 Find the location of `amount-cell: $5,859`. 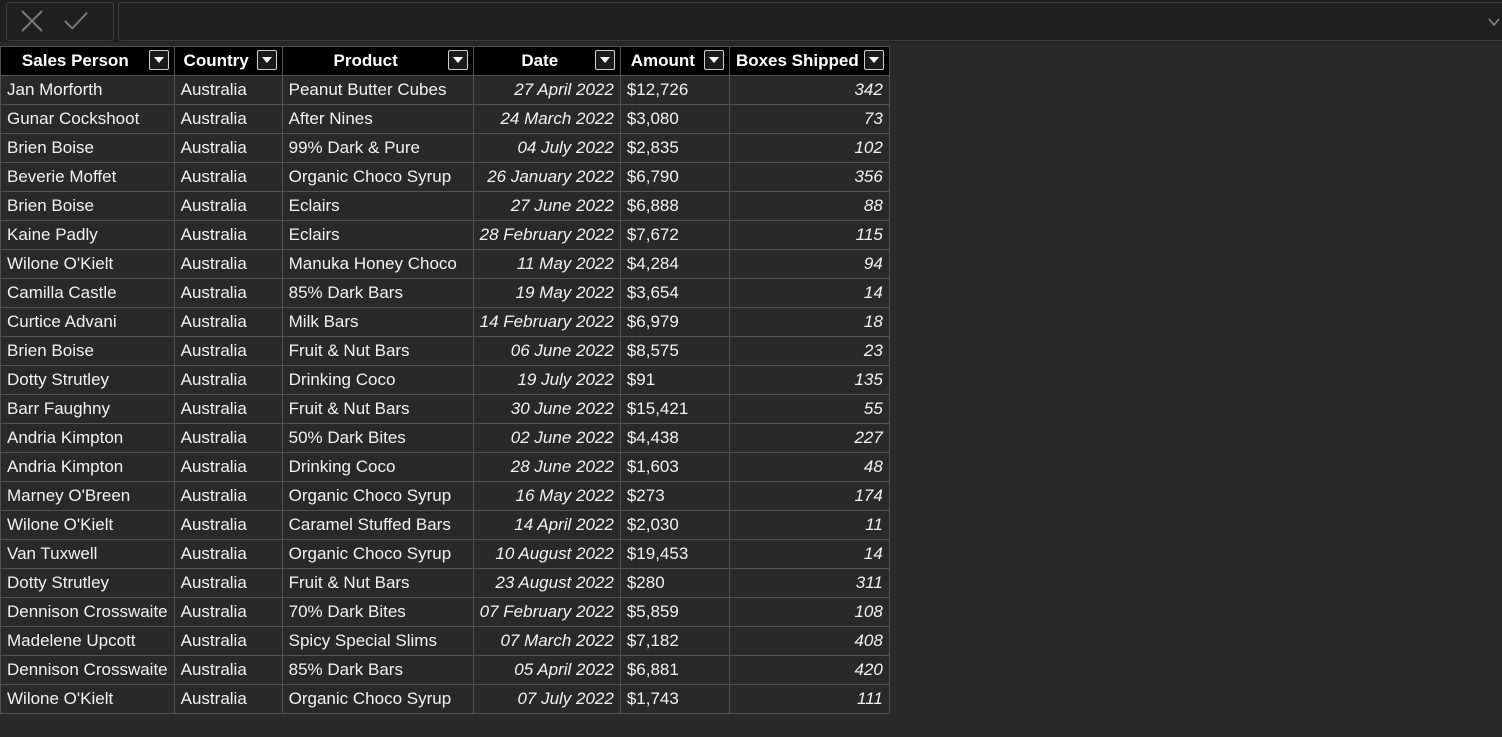

amount-cell: $5,859 is located at coordinates (674, 612).